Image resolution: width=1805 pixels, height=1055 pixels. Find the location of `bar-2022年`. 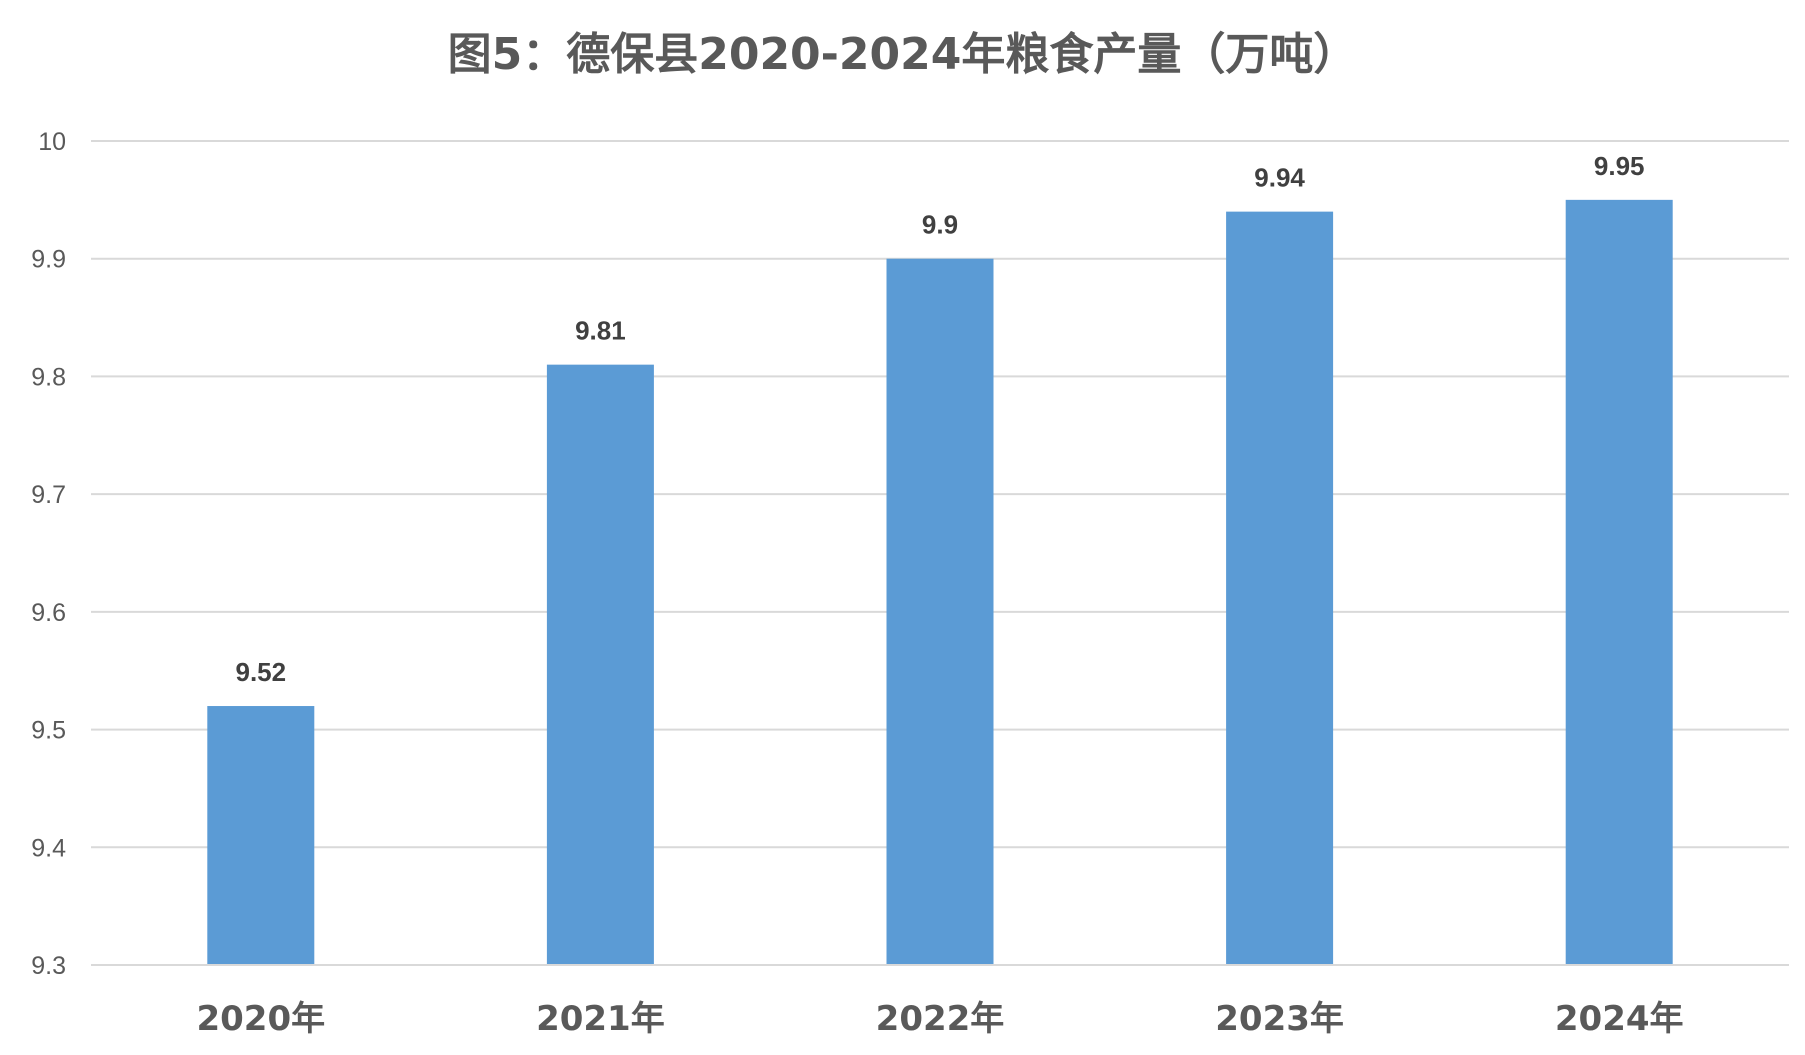

bar-2022年 is located at coordinates (940, 611).